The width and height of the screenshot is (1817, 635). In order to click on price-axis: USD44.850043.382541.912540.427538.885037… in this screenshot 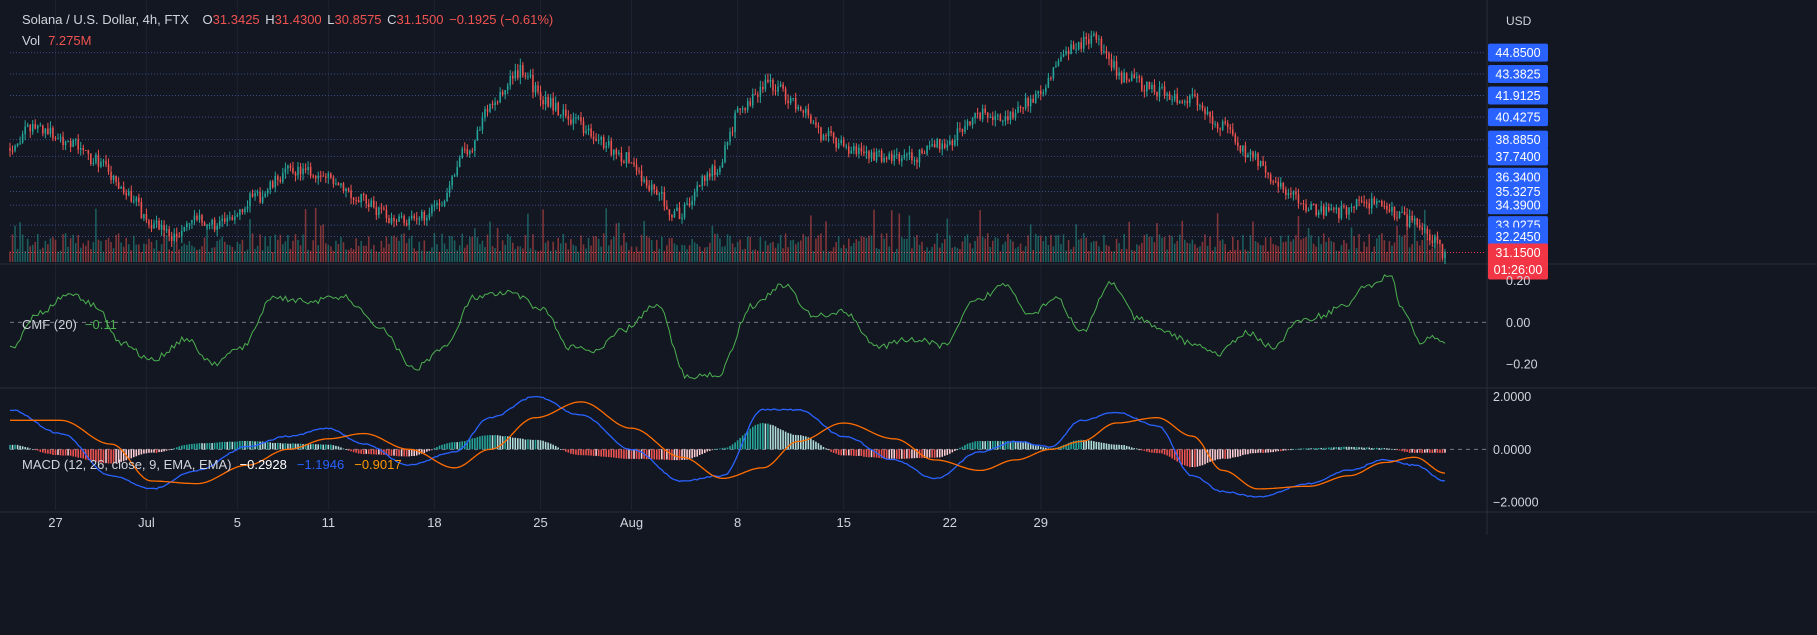, I will do `click(1518, 262)`.